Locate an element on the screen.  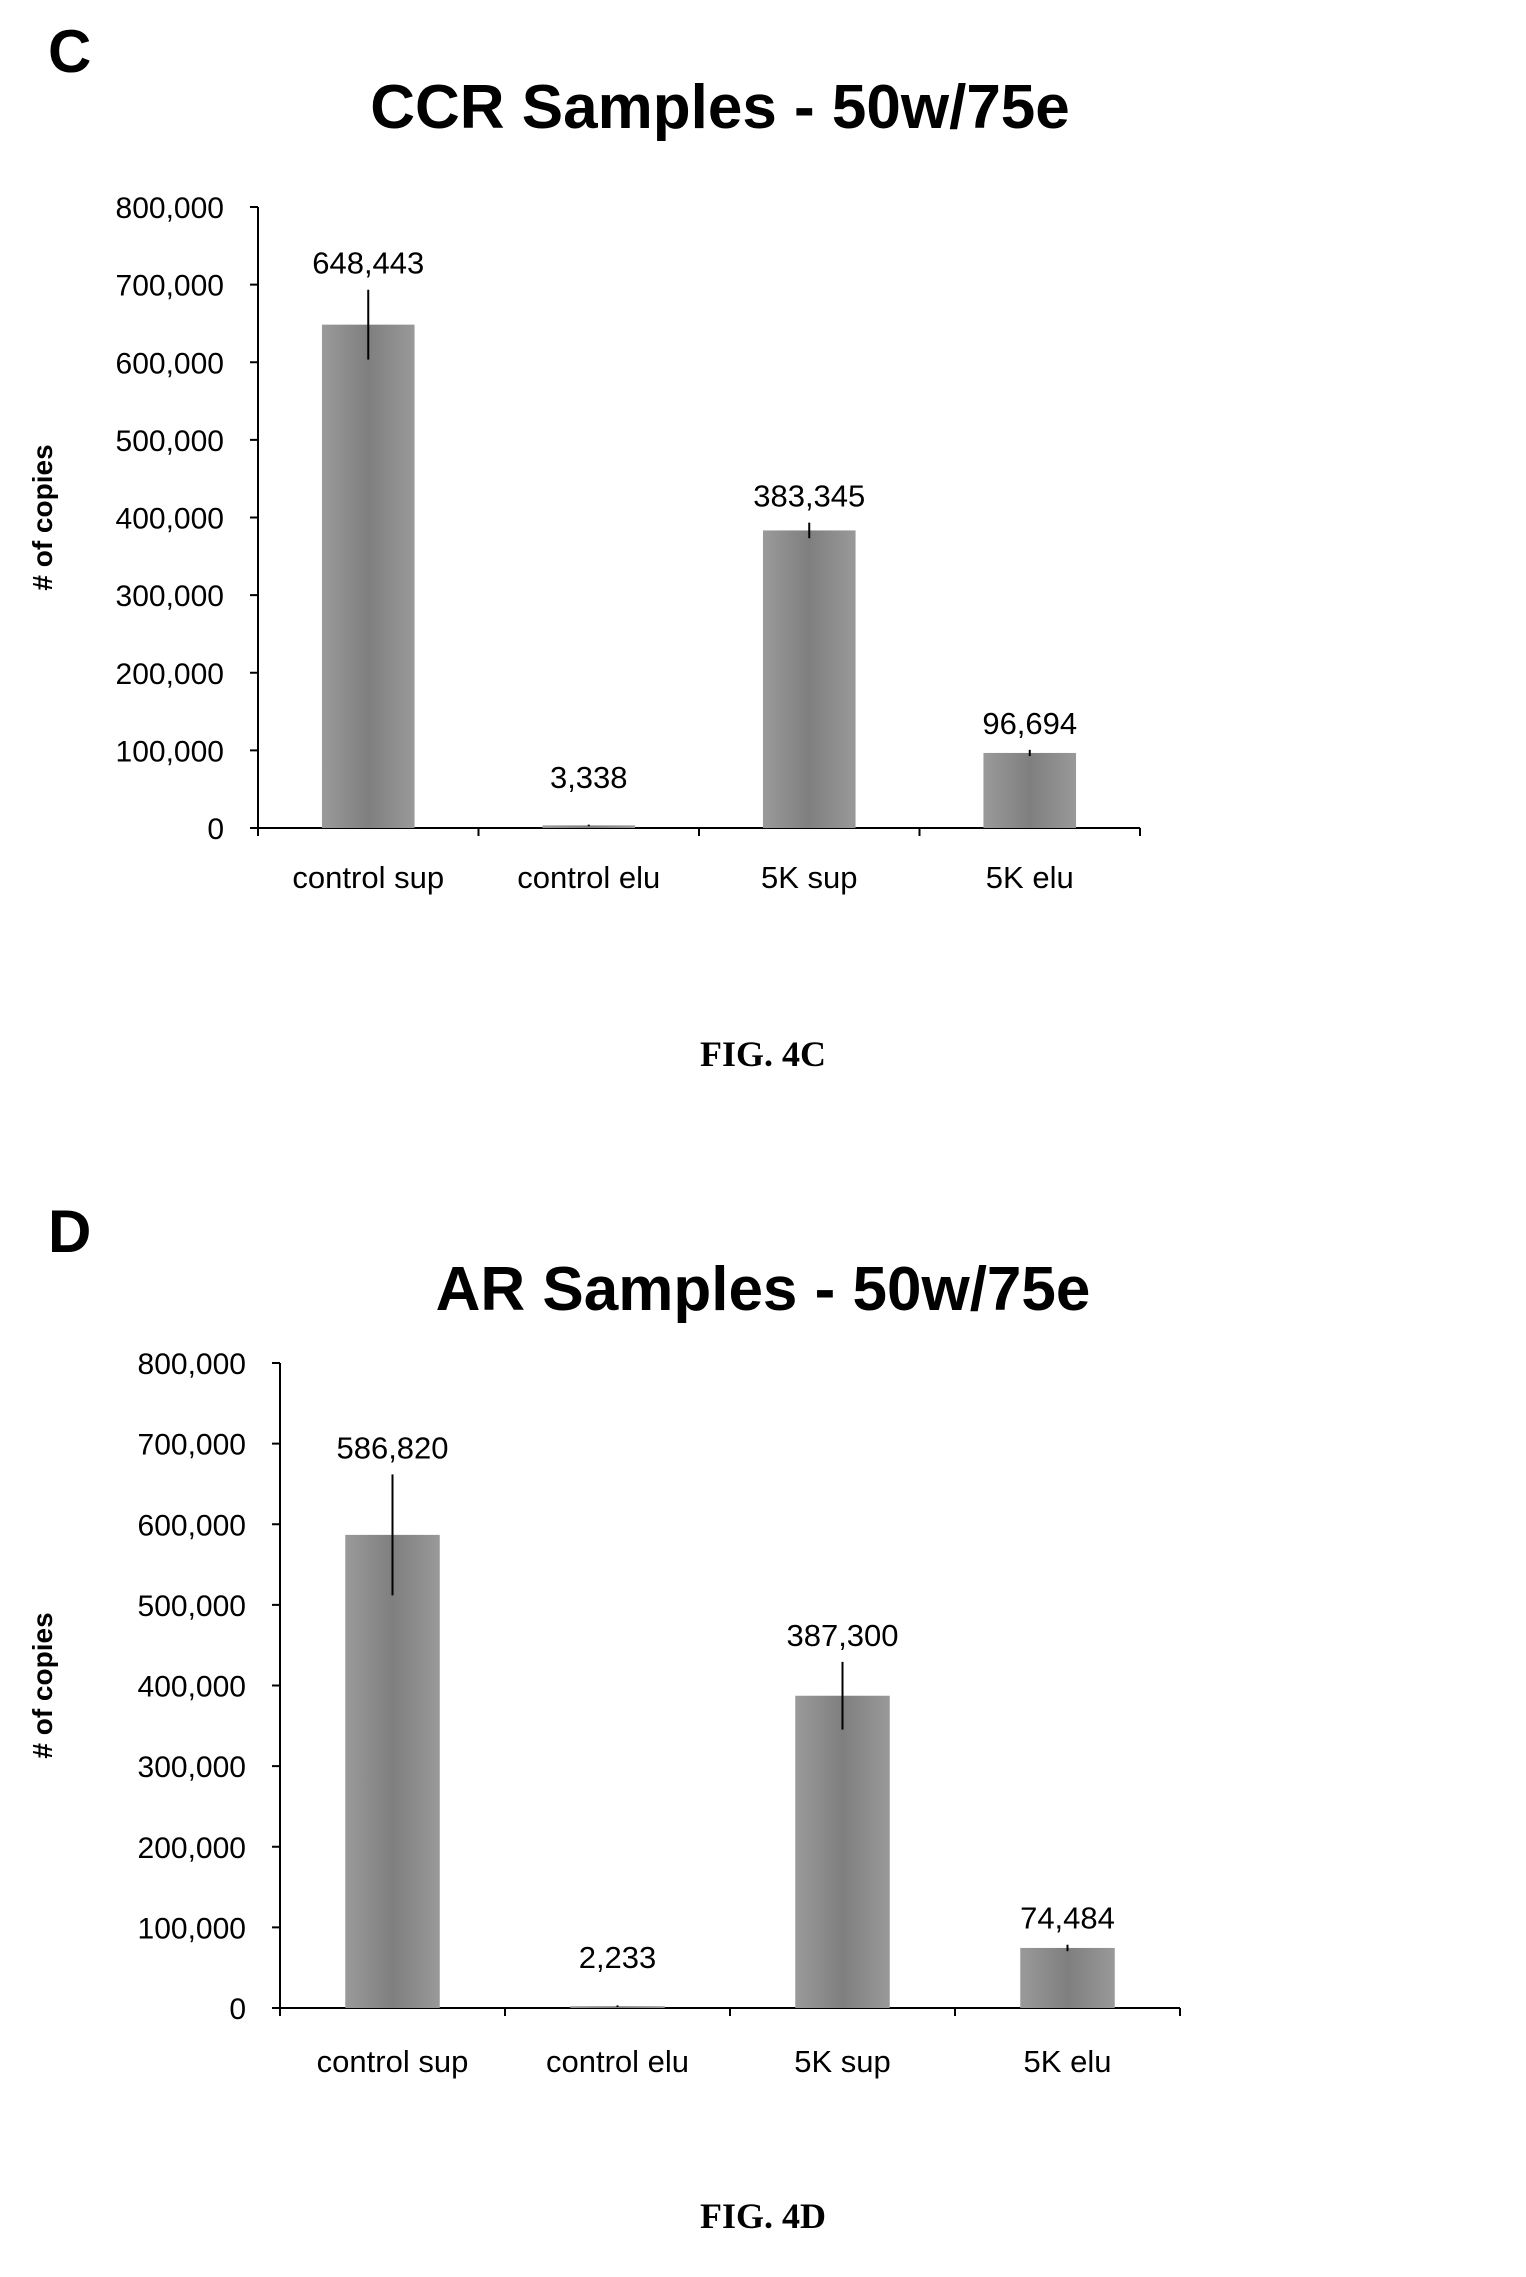
data-label: 383,345 is located at coordinates (809, 496).